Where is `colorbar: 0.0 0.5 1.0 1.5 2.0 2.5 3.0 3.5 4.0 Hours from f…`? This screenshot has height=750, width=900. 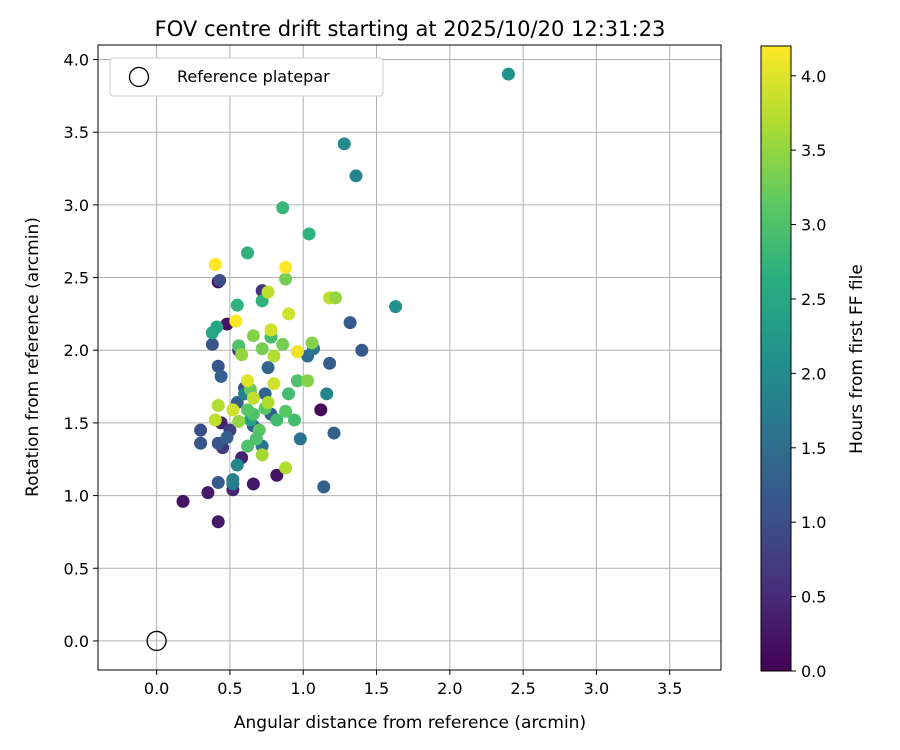
colorbar: 0.0 0.5 1.0 1.5 2.0 2.5 3.0 3.5 4.0 Hours from f… is located at coordinates (813, 363).